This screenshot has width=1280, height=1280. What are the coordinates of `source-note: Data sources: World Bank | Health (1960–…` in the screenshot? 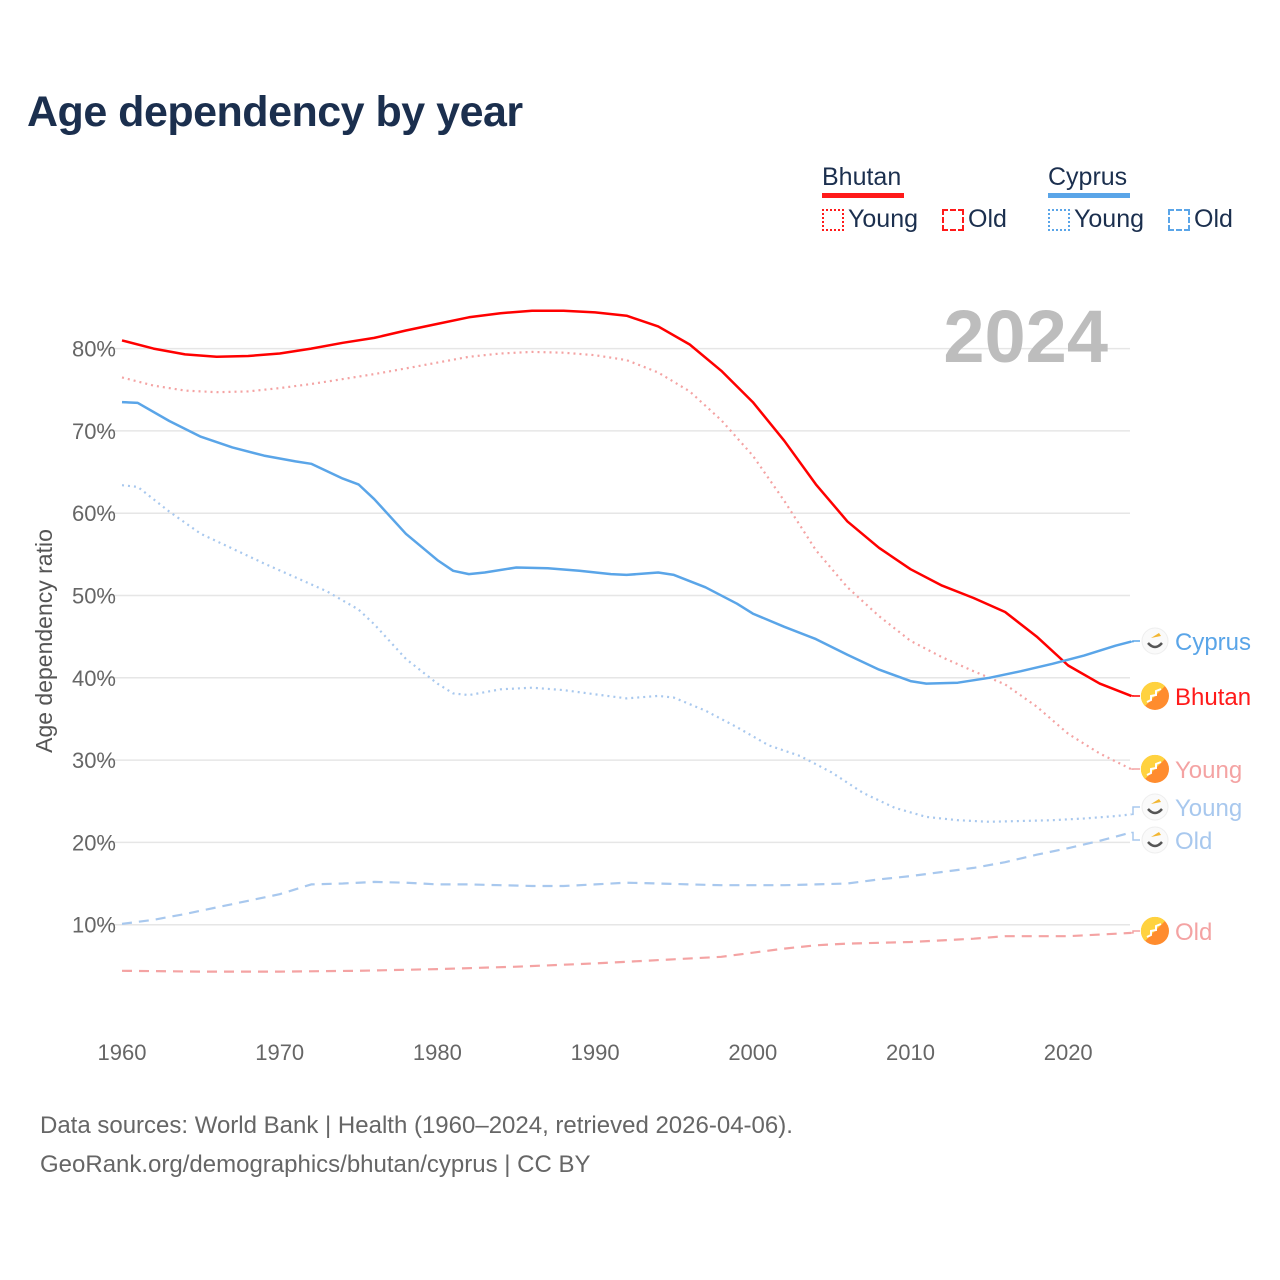 It's located at (416, 1125).